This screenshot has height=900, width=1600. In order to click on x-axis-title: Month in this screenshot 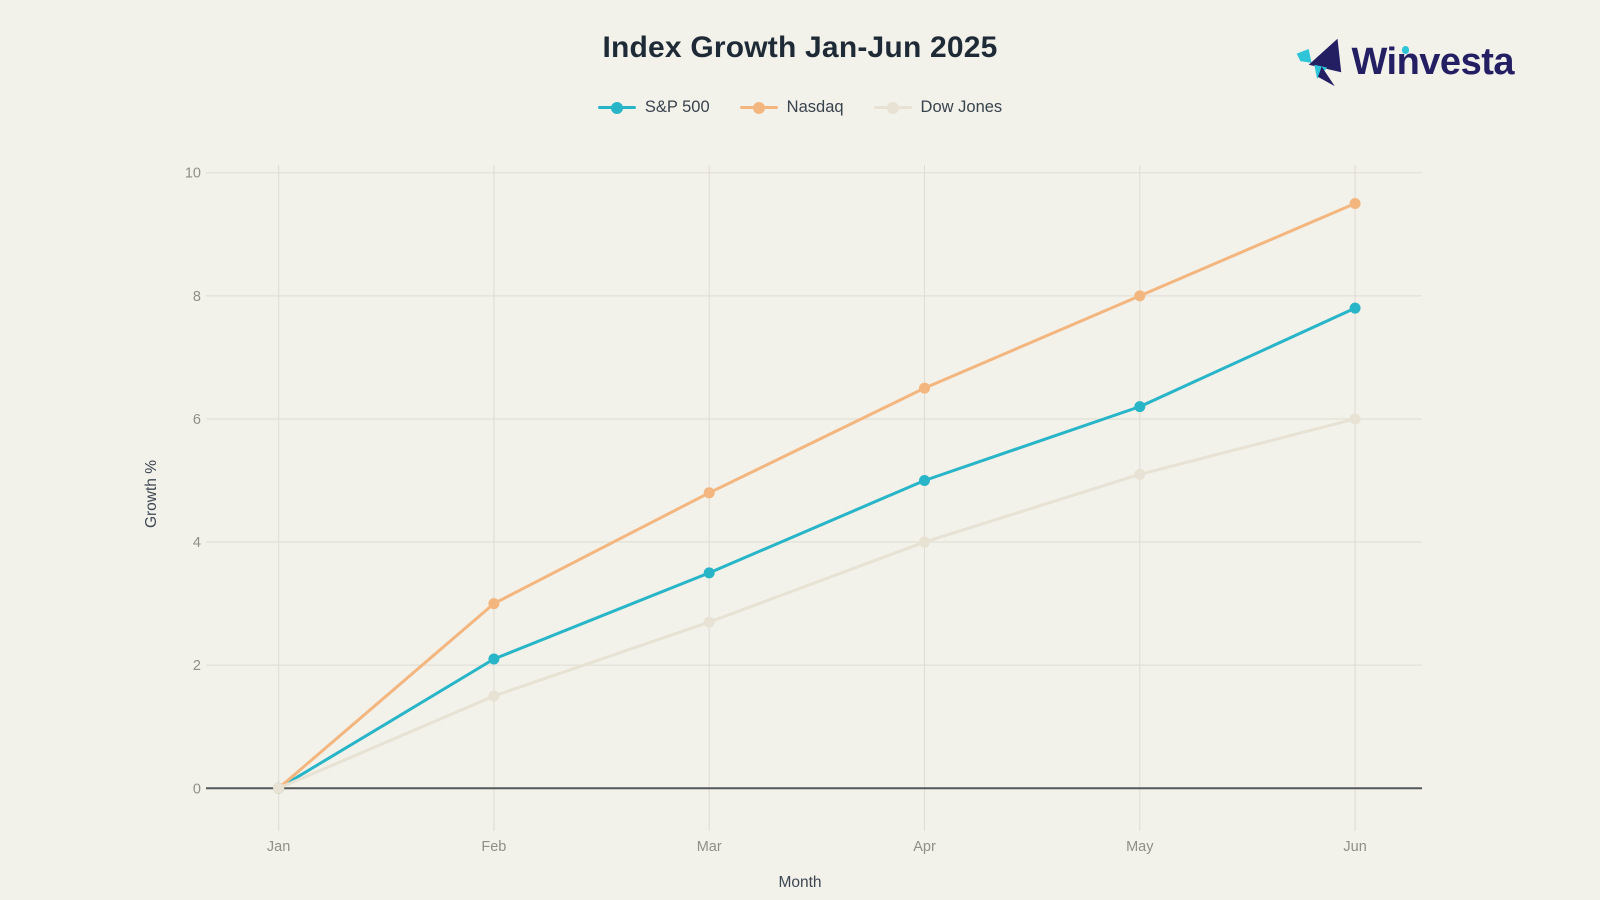, I will do `click(799, 882)`.